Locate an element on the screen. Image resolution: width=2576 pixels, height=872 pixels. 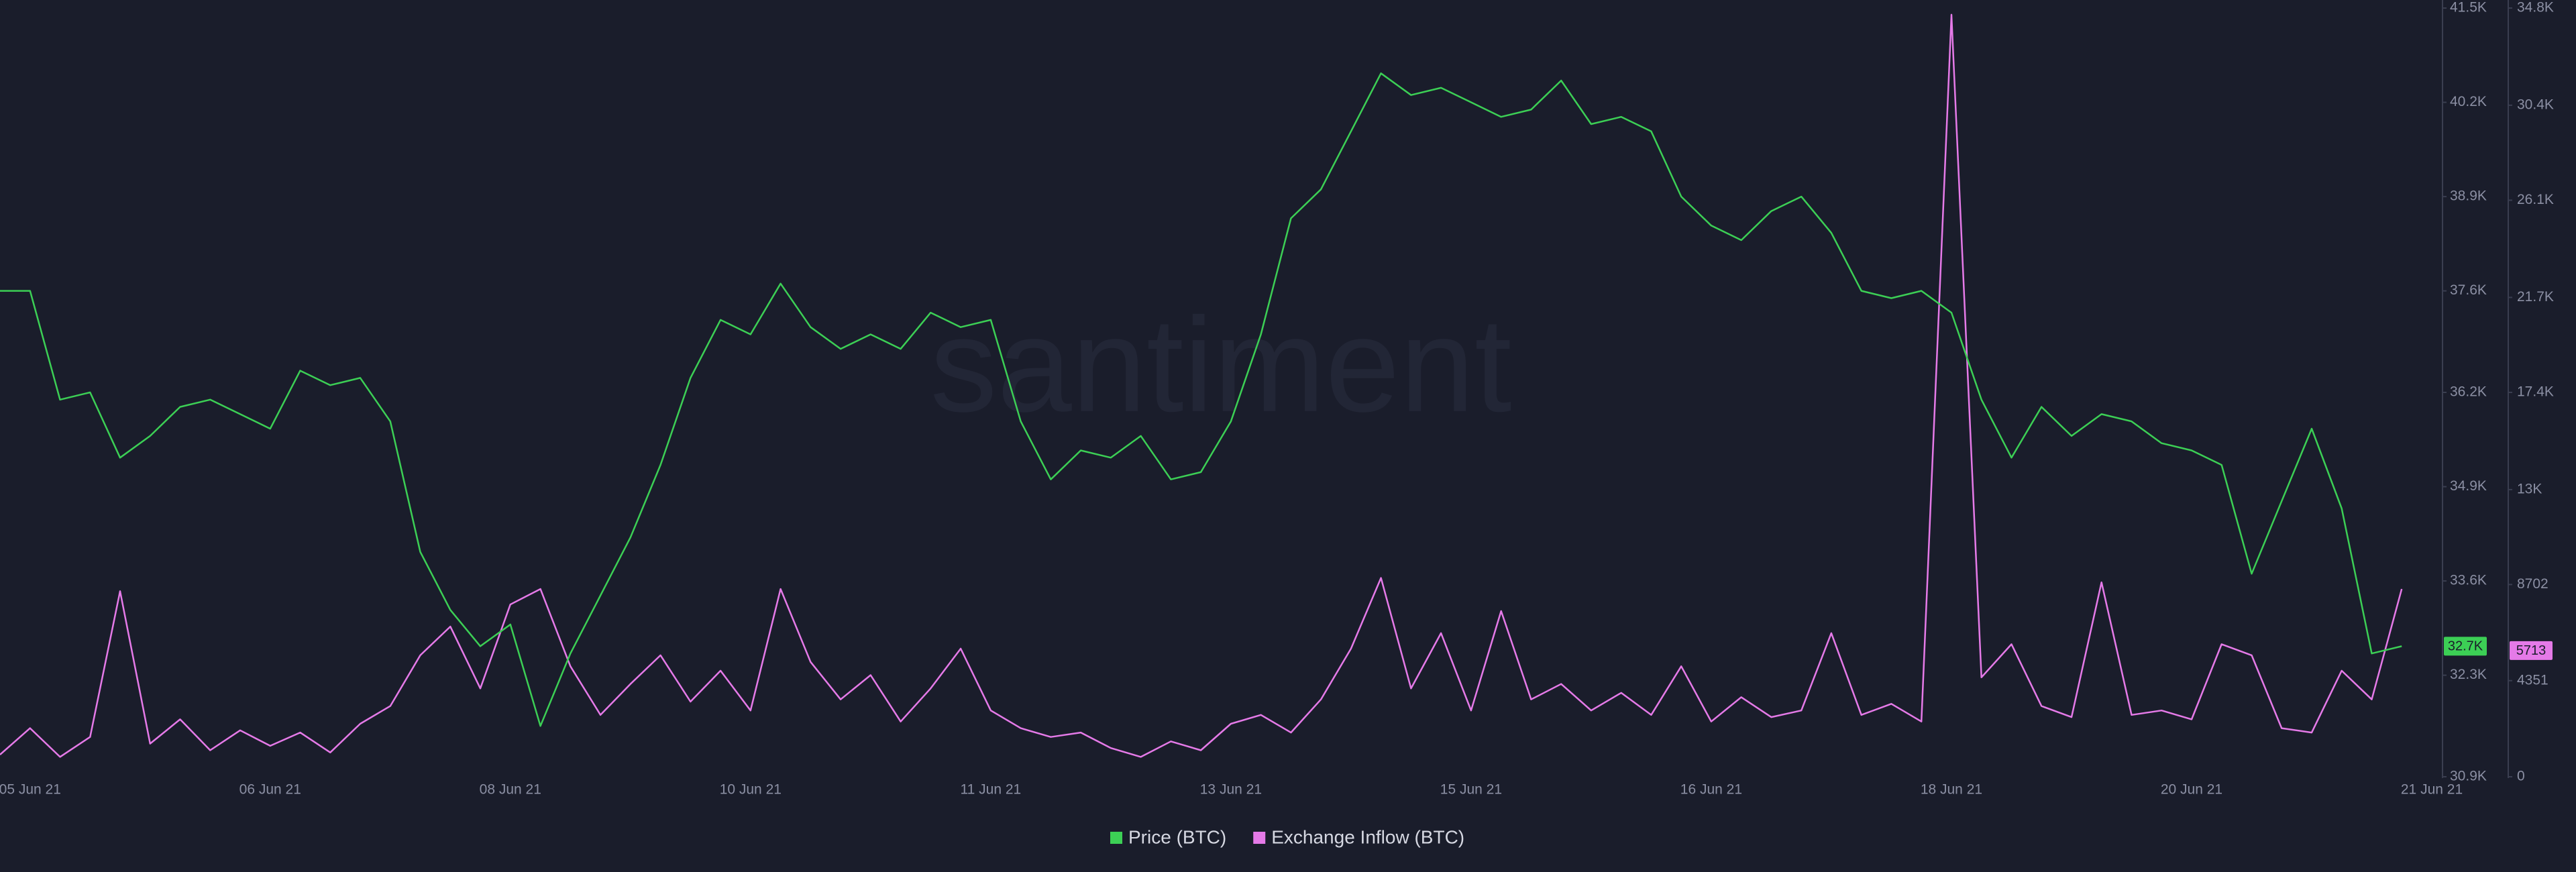
y2-tick-label: 8702 is located at coordinates (2532, 584).